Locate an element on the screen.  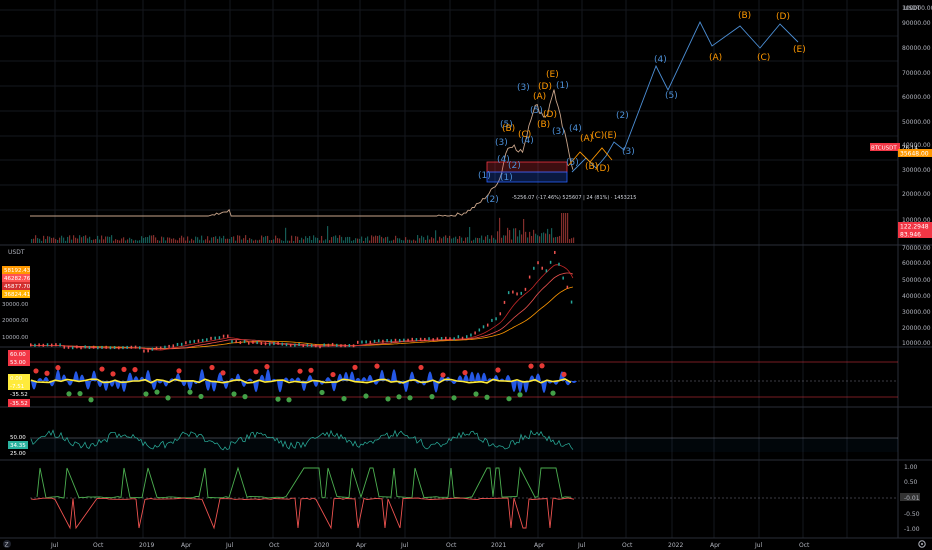
pane5-tick: -0.50 is located at coordinates (912, 514).